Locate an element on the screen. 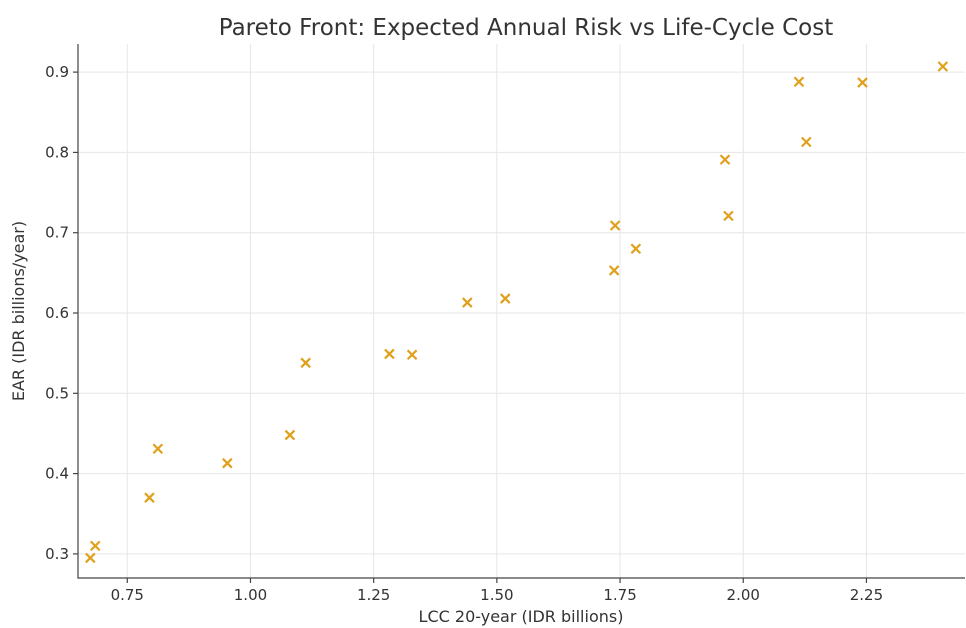 Image resolution: width=966 pixels, height=628 pixels. x-tick-label: 0.75 is located at coordinates (127, 595).